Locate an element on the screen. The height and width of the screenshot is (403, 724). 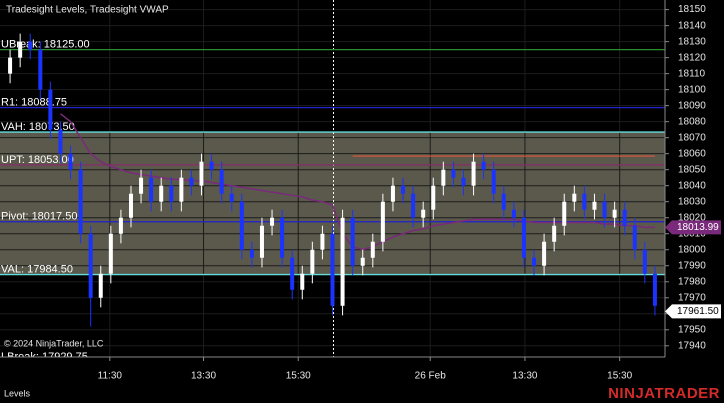
y-tick-label: 18120 is located at coordinates (692, 57).